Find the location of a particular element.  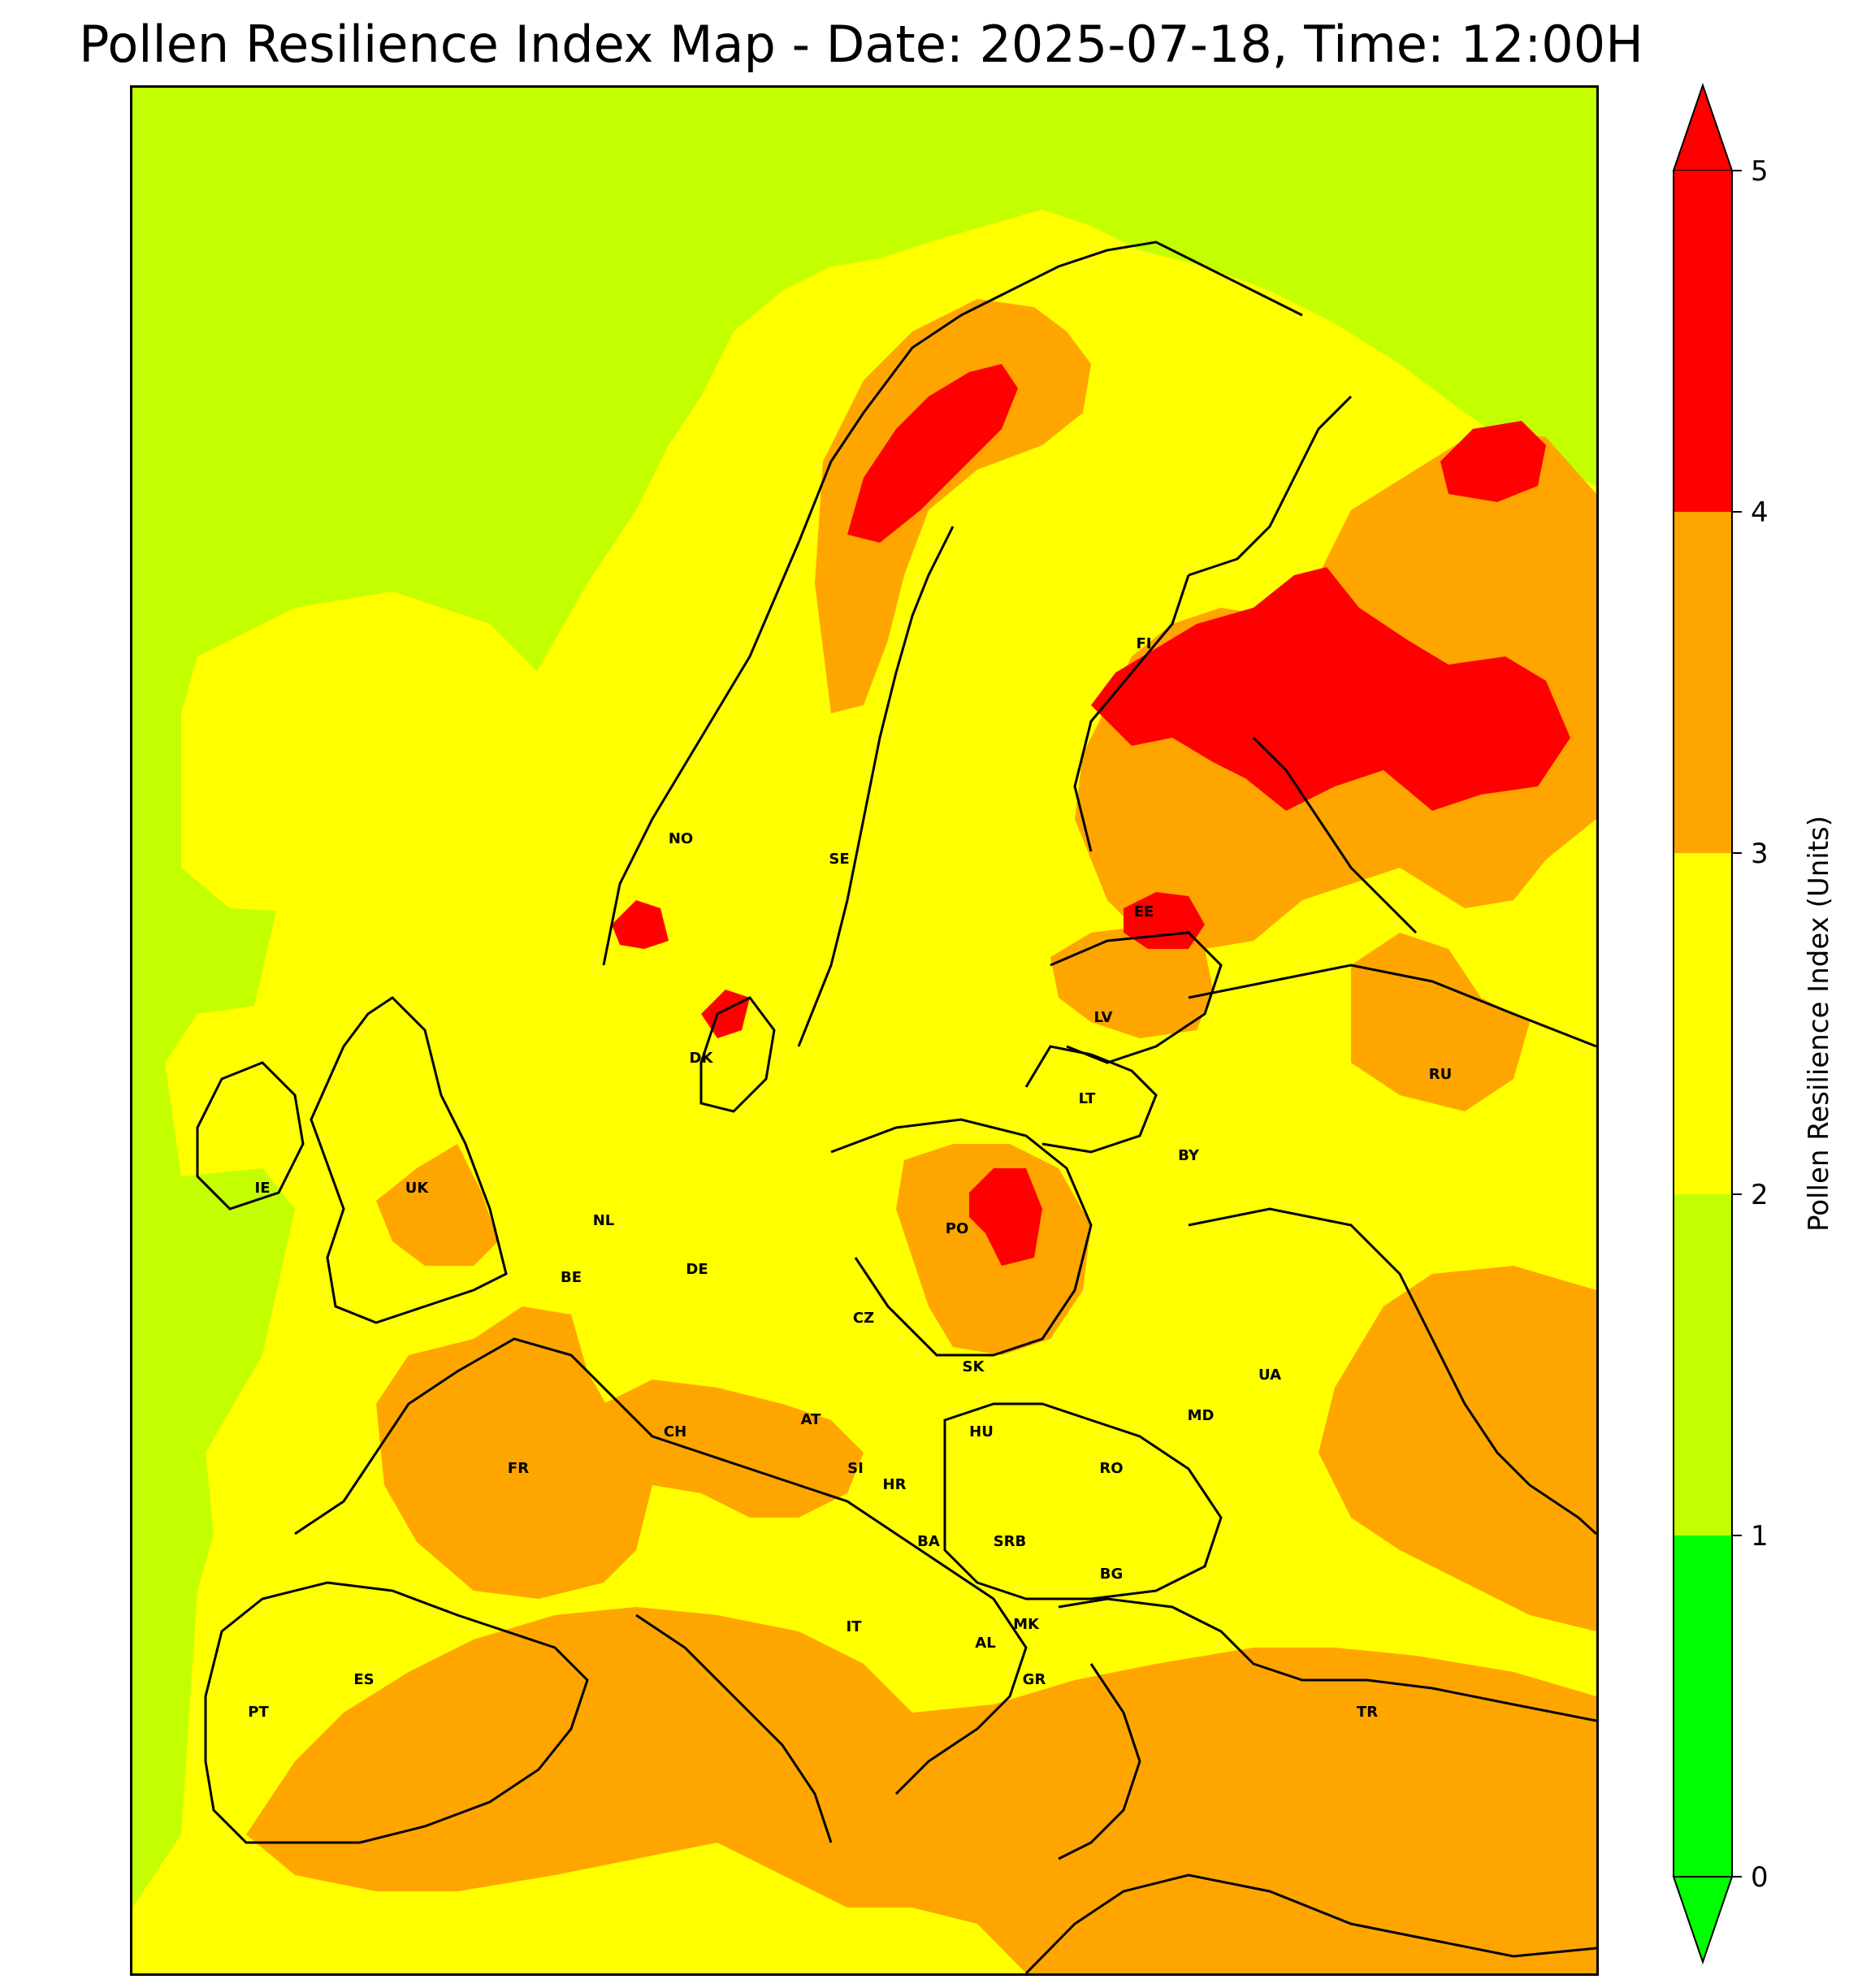

zone-red-norway-south is located at coordinates (640, 924).